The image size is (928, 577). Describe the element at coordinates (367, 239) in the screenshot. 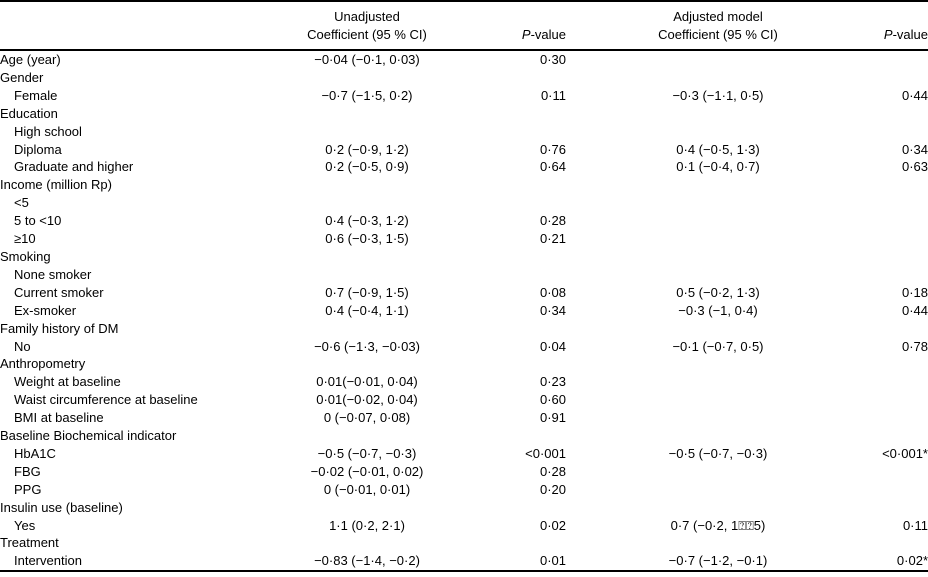

I see `unadjusted-coefficient: 0·6 (−0·3, 1·5)` at that location.